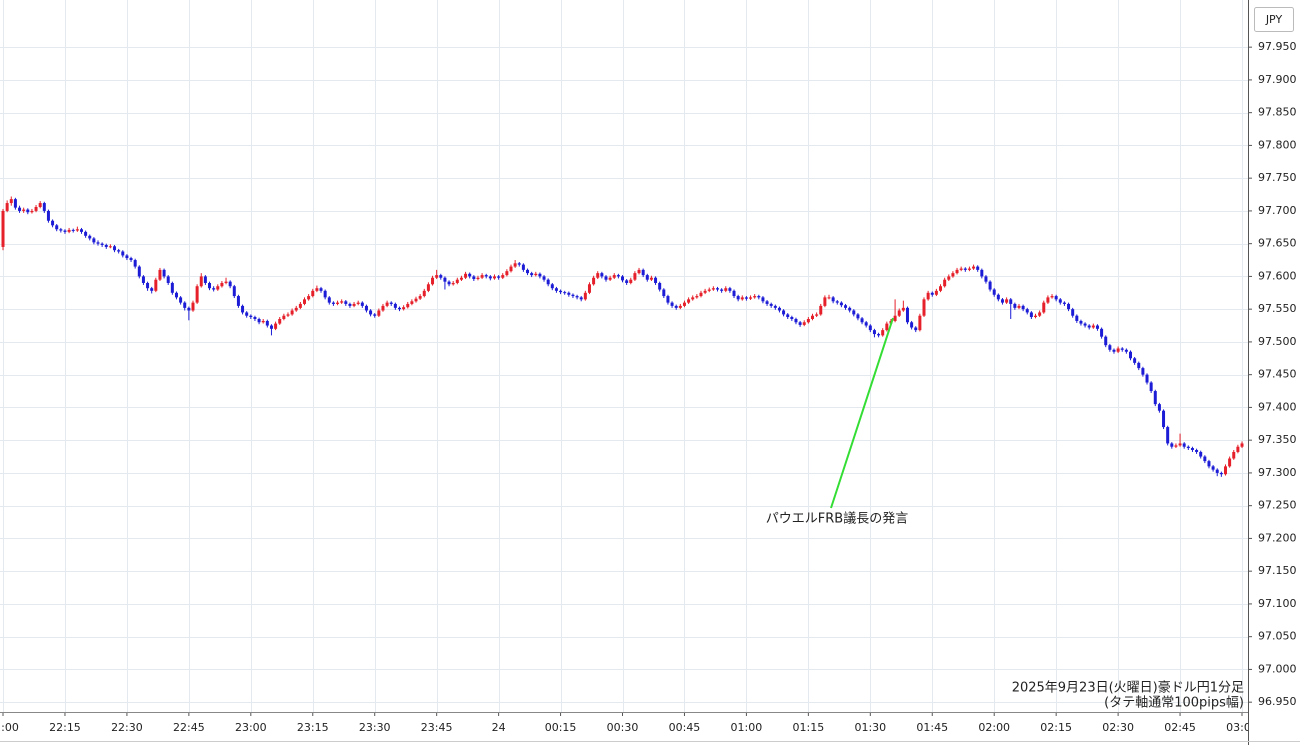 This screenshot has width=1300, height=745. I want to click on caption: (タテ軸通常100pips幅), so click(1174, 703).